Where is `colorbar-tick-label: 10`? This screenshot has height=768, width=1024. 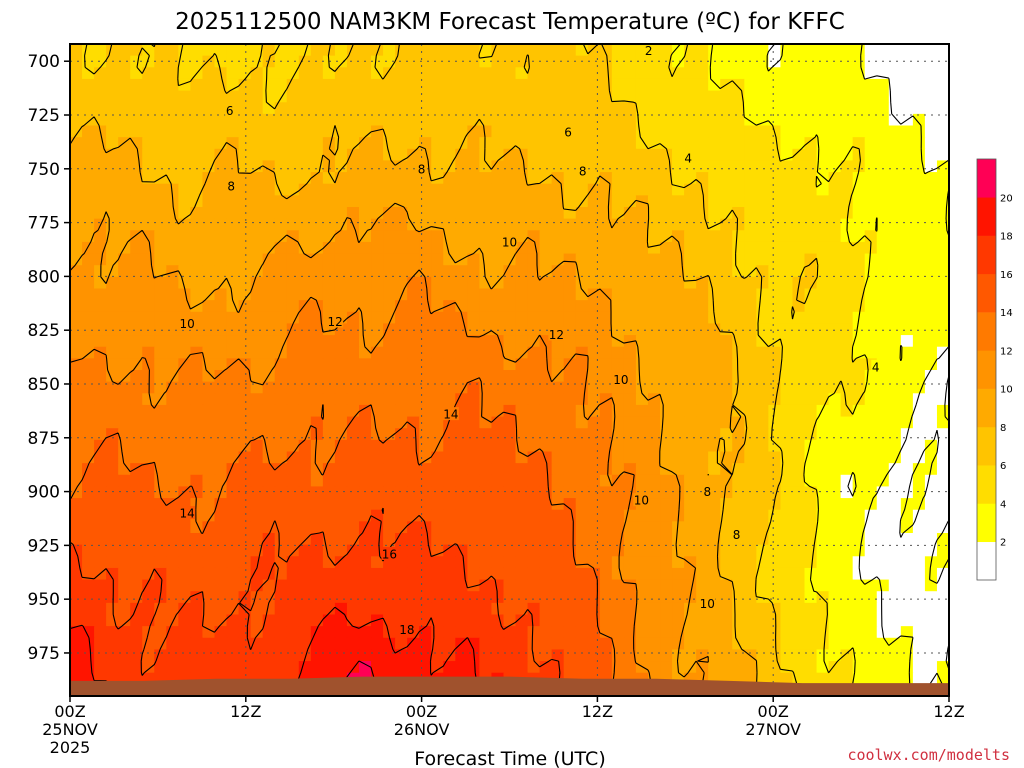 colorbar-tick-label: 10 is located at coordinates (1006, 390).